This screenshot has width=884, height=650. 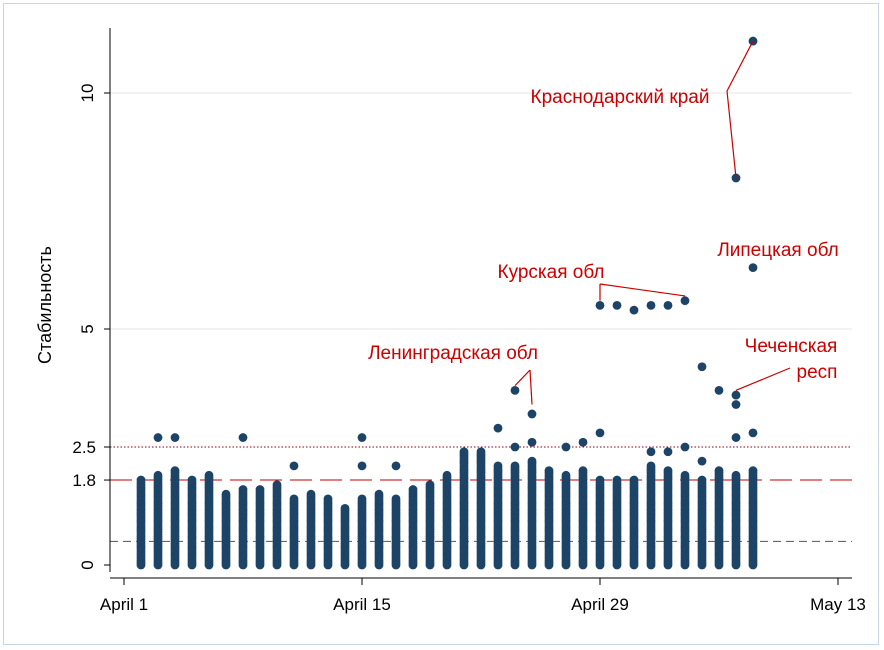 I want to click on y-tick-label: 5, so click(x=87, y=328).